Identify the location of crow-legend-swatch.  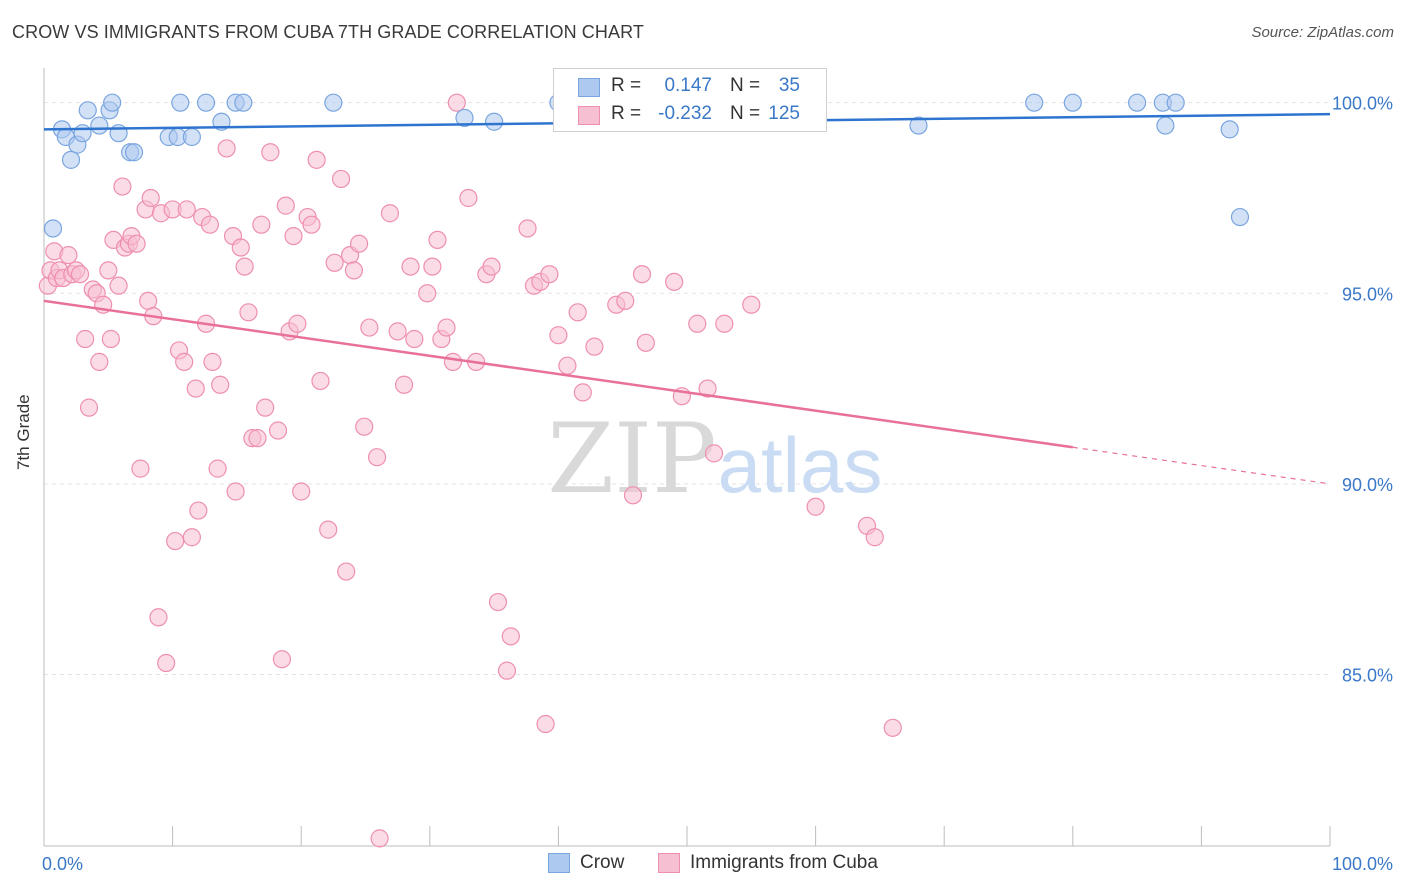
(559, 863).